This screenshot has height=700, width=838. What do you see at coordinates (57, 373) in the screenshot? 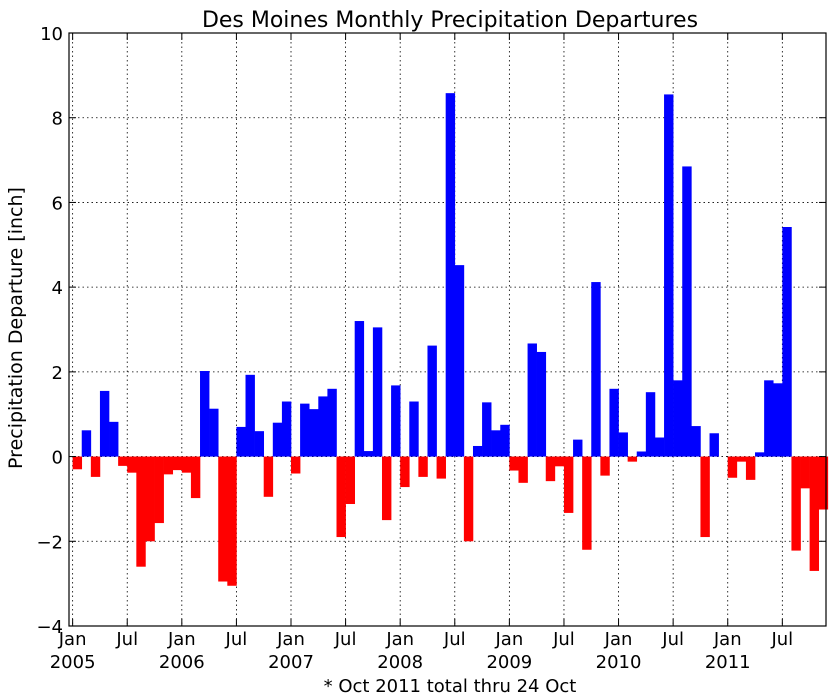
I see `y-tick-label: 2` at bounding box center [57, 373].